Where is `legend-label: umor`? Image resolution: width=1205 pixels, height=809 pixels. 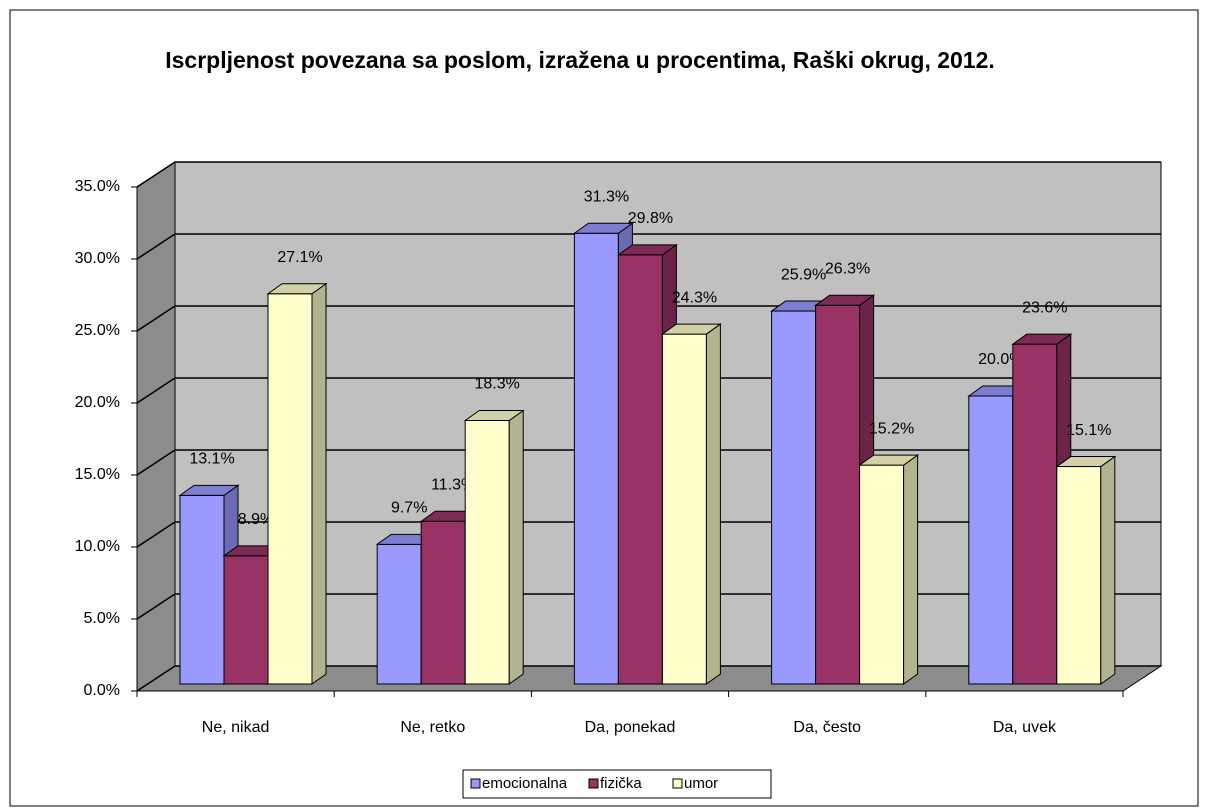 legend-label: umor is located at coordinates (701, 783).